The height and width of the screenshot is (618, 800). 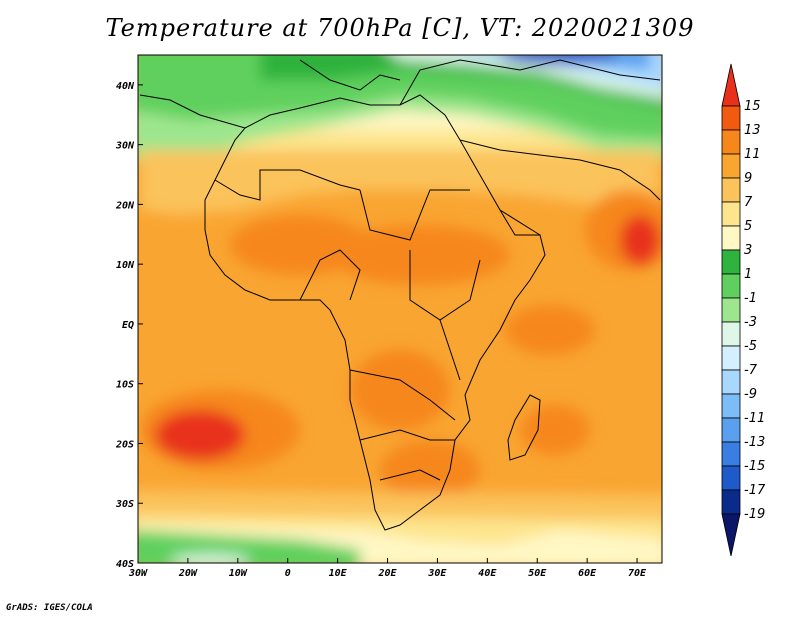 I want to click on colorbar: 15 13 11 9 7 5 3 1 -1 -3 -5 -7 -9 -11 -13 -15 -17 -19, so click(x=743, y=310).